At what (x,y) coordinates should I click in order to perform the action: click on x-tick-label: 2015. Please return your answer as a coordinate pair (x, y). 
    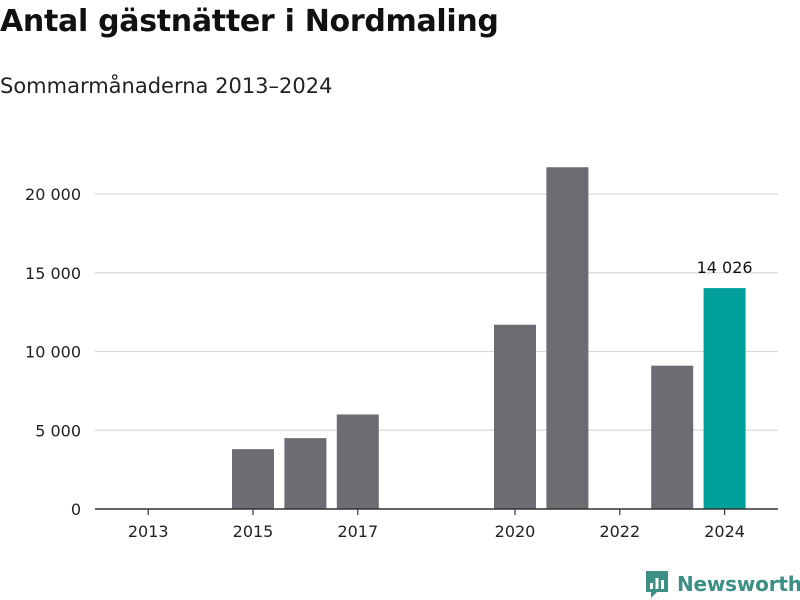
    Looking at the image, I should click on (253, 531).